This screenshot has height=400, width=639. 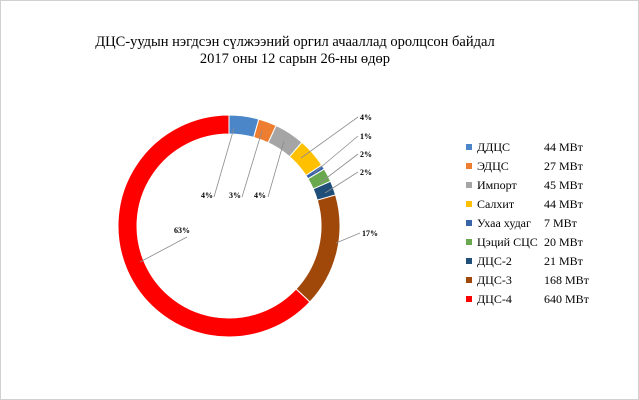 I want to click on data-label-5: 1%, so click(x=366, y=136).